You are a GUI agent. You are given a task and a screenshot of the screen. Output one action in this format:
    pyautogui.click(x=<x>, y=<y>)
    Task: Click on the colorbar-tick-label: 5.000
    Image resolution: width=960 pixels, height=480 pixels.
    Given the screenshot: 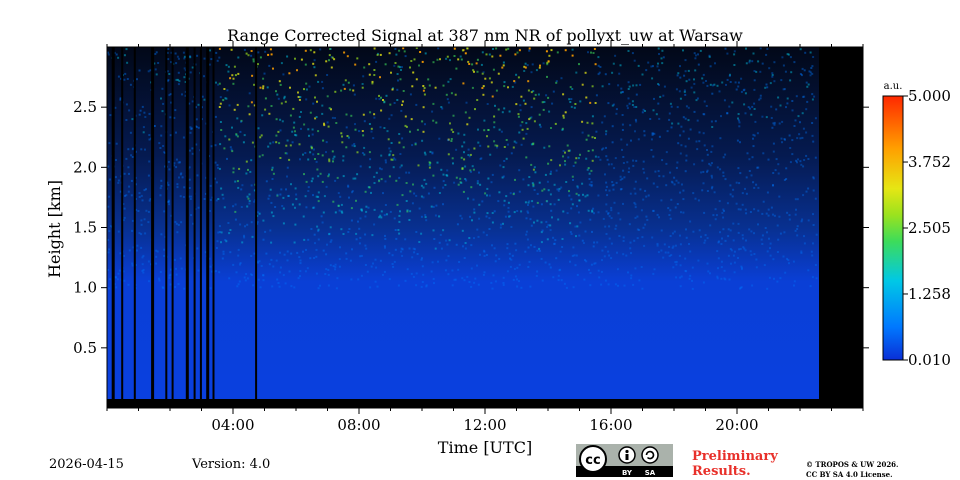 What is the action you would take?
    pyautogui.click(x=929, y=96)
    